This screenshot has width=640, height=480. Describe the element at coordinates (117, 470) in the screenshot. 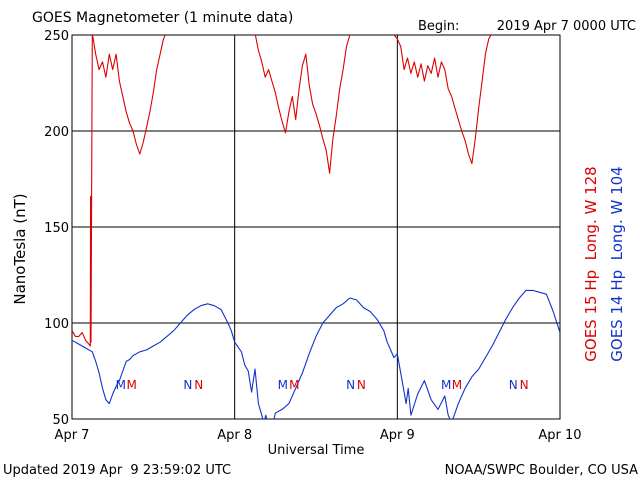

I see `updated-timestamp: Updated 2019 Apr 9 23:59:02 UTC` at that location.